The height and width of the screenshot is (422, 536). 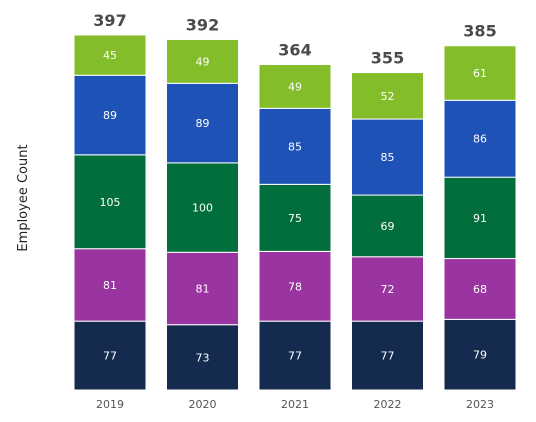 I want to click on bar-total-label: 355, so click(x=387, y=58).